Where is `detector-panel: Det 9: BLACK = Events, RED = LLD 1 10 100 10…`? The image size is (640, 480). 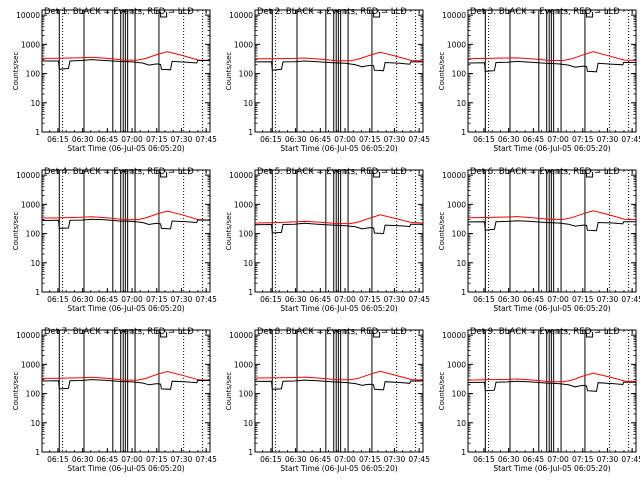 detector-panel: Det 9: BLACK = Events, RED = LLD 1 10 100 10… is located at coordinates (539, 400).